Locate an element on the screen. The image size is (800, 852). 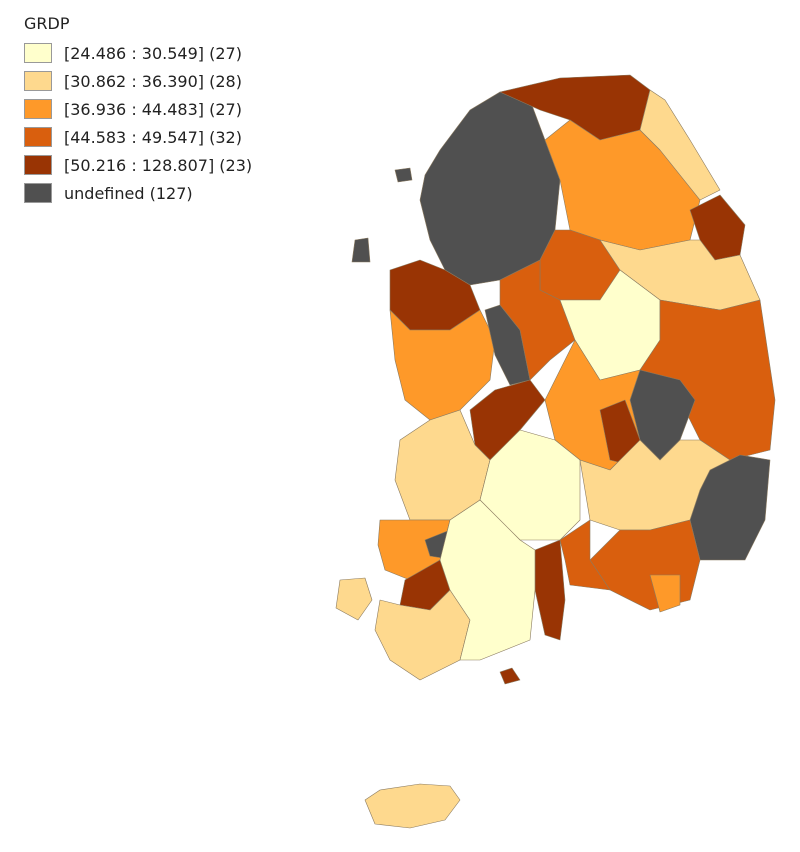
legend-item: [24.486 : 30.549] (27) is located at coordinates (138, 53).